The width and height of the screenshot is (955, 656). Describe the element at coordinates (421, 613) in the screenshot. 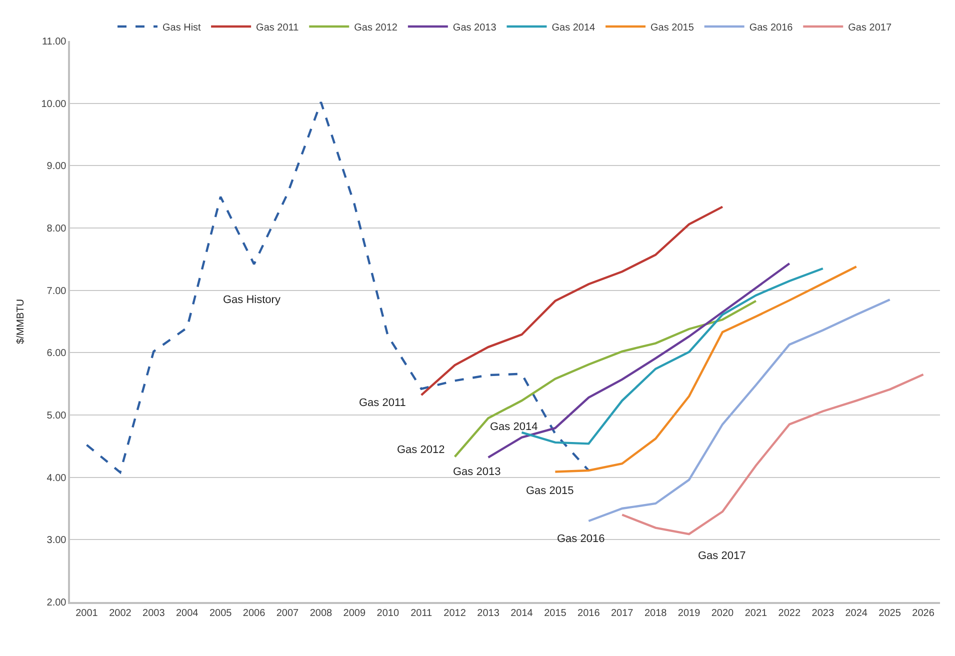

I see `x-tick-label: 2011` at that location.